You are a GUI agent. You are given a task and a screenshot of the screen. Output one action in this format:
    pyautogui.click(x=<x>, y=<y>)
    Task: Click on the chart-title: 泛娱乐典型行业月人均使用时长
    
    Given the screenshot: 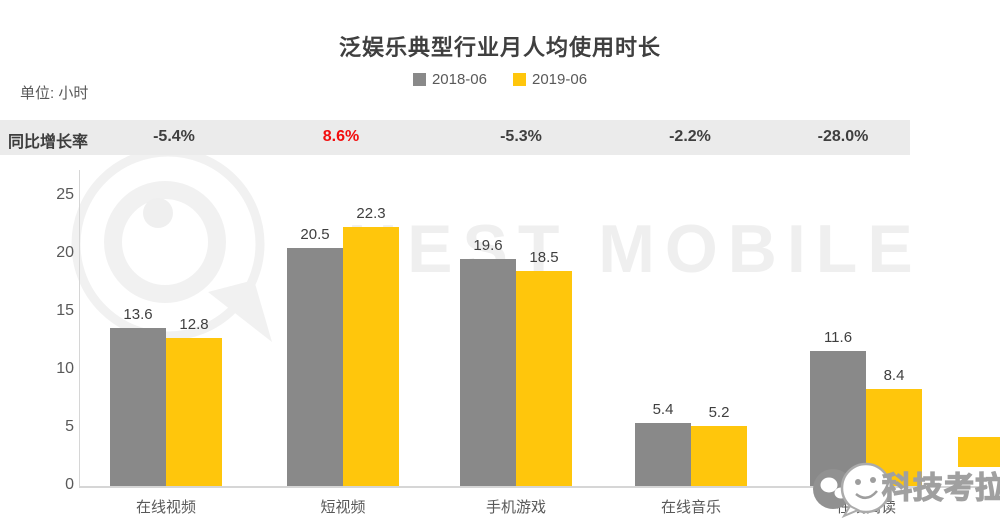 What is the action you would take?
    pyautogui.click(x=499, y=47)
    